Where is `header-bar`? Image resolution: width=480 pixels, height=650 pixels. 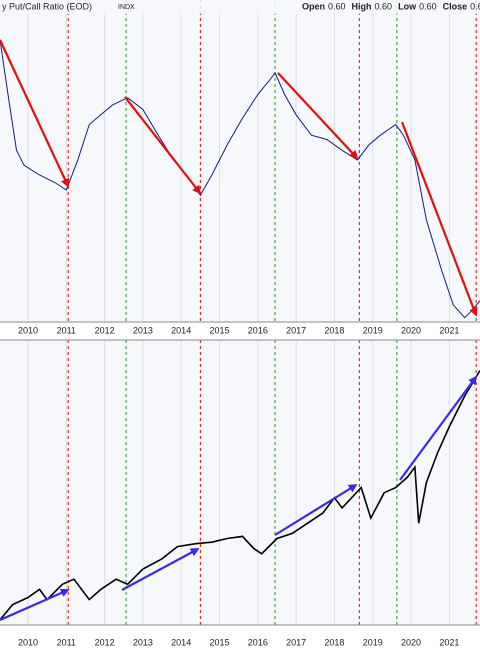
header-bar is located at coordinates (240, 7).